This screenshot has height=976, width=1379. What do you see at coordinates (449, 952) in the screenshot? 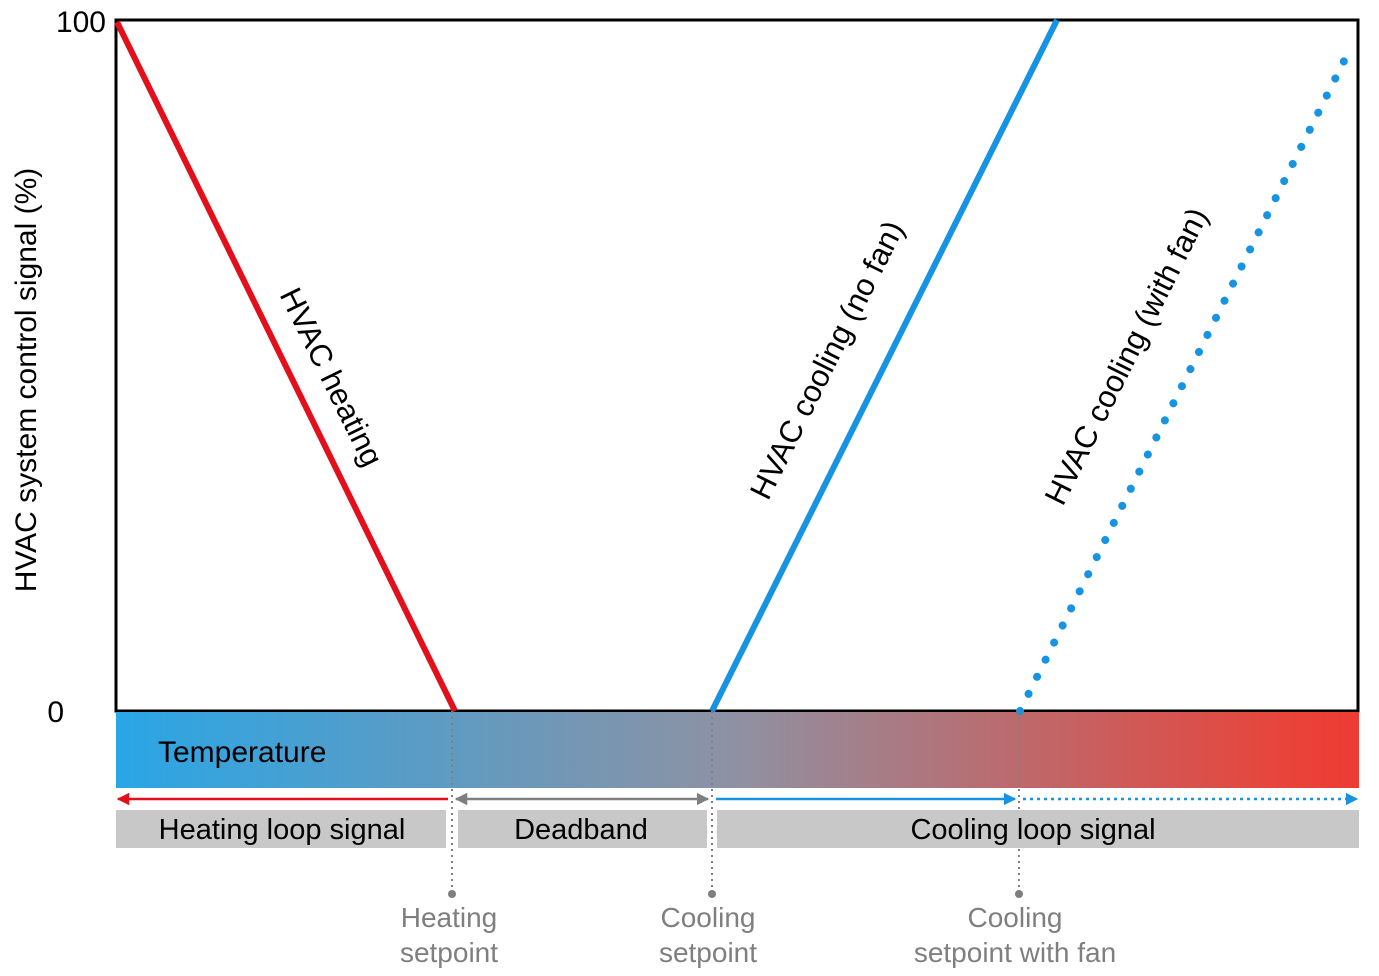
I see `heating-setpoint-label-line2: setpoint` at bounding box center [449, 952].